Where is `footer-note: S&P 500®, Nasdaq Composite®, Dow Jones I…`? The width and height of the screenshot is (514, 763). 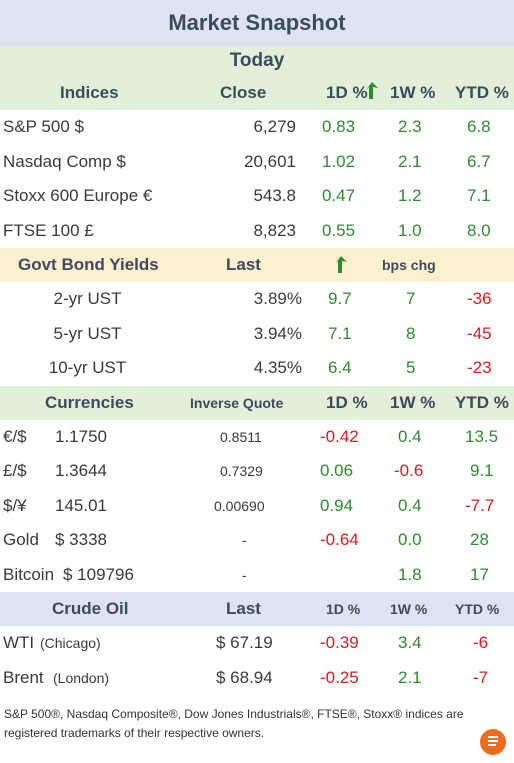
footer-note: S&P 500®, Nasdaq Composite®, Dow Jones I… is located at coordinates (234, 723).